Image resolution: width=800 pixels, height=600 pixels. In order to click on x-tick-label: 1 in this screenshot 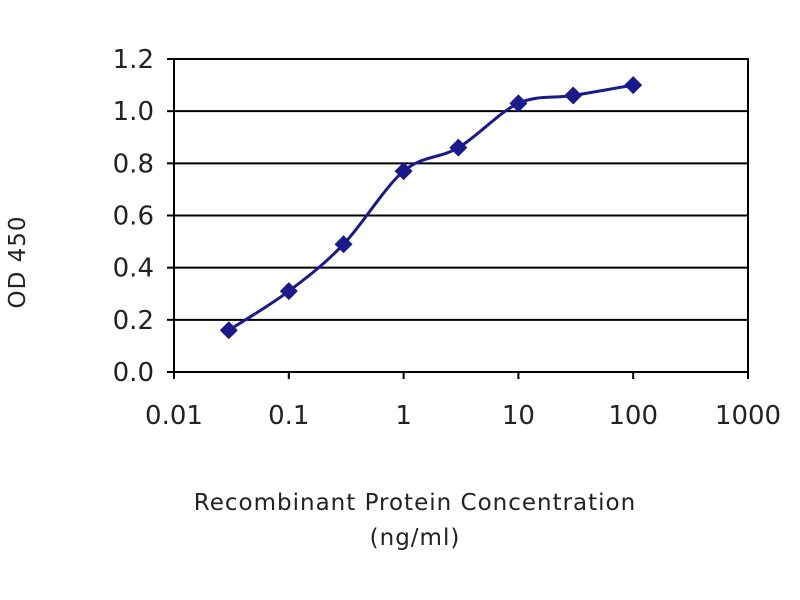, I will do `click(403, 416)`.